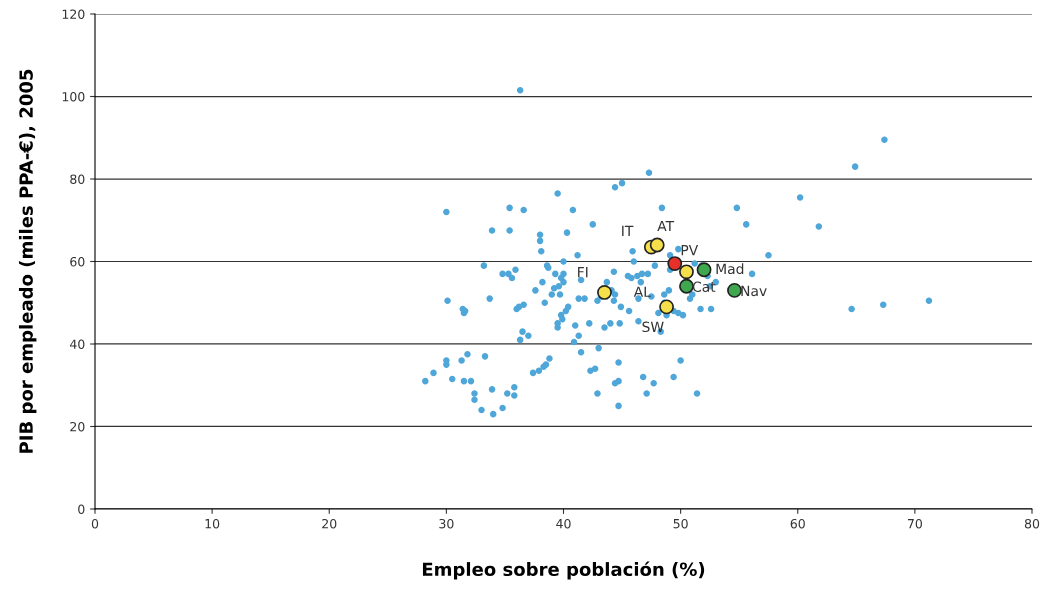 The image size is (1046, 602). What do you see at coordinates (642, 291) in the screenshot?
I see `annotation: AL` at bounding box center [642, 291].